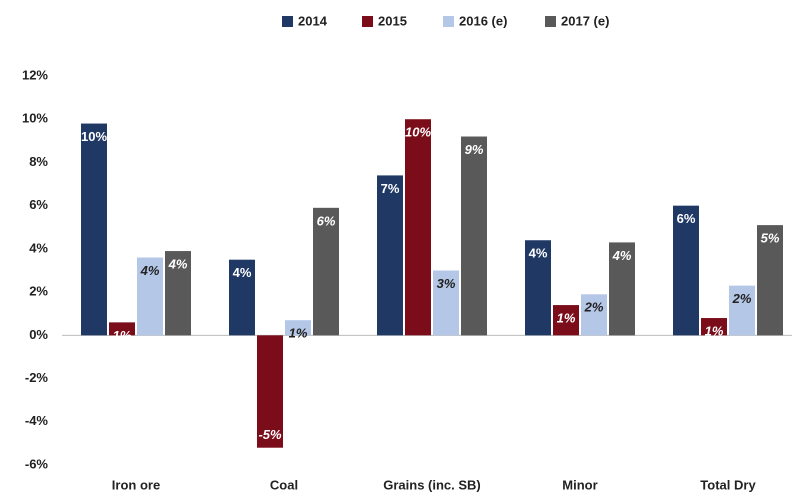 The height and width of the screenshot is (492, 792). I want to click on x-tick-label: Iron ore, so click(136, 484).